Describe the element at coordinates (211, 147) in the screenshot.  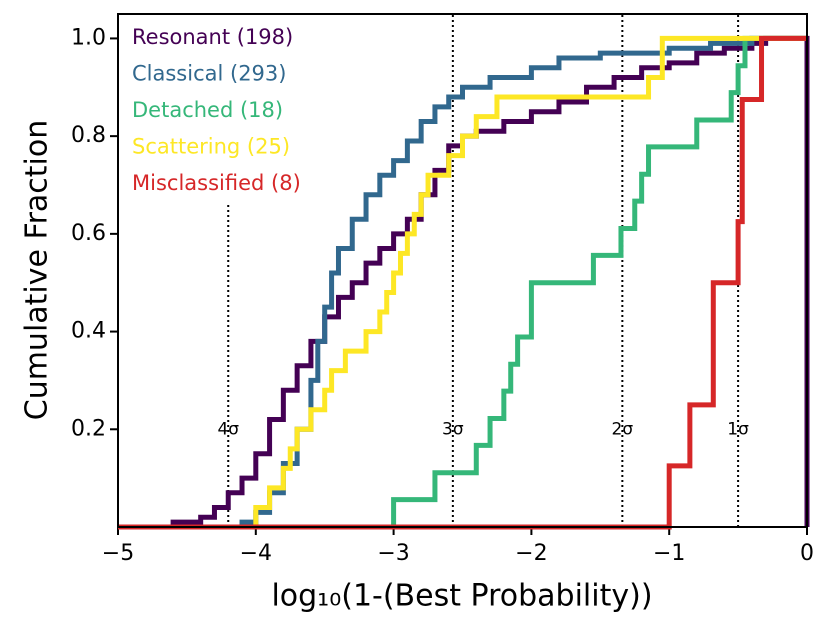
I see `legend-entry: Scattering (25)` at that location.